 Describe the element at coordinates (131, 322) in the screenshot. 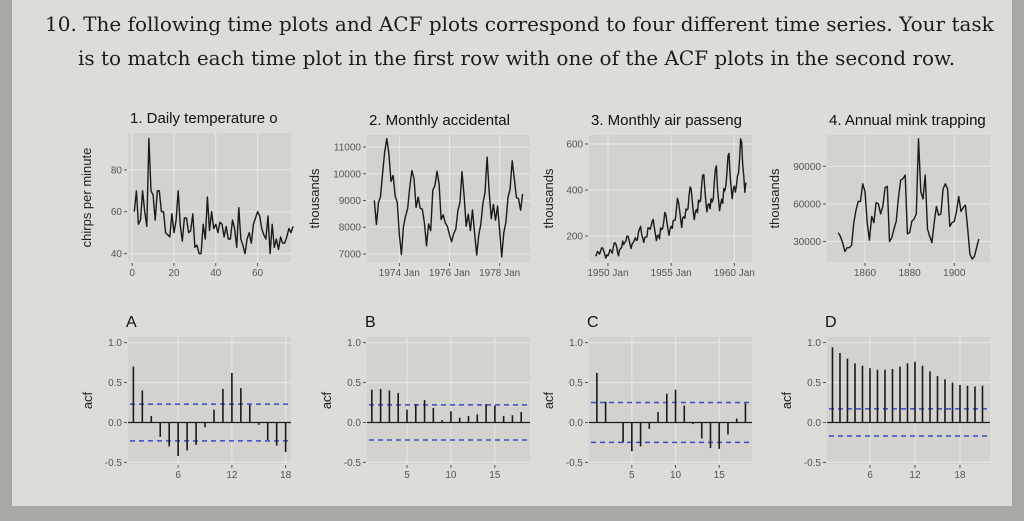

I see `chart-title: A` at that location.